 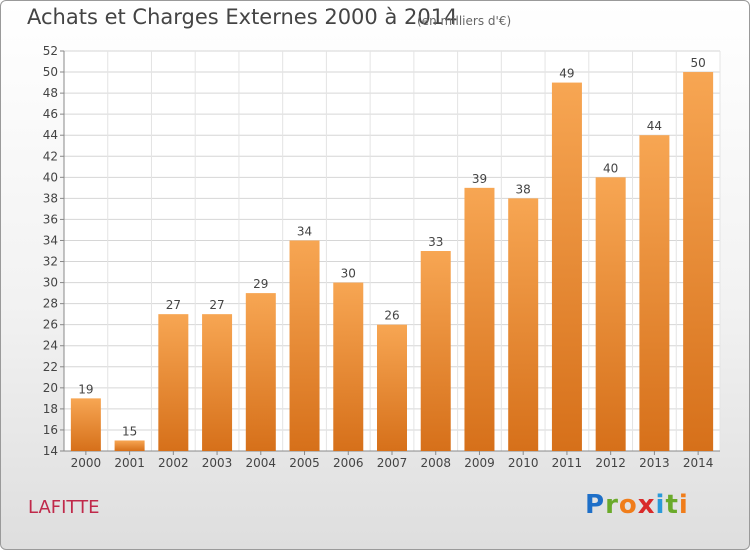 What do you see at coordinates (50, 430) in the screenshot?
I see `y-tick-label: 16` at bounding box center [50, 430].